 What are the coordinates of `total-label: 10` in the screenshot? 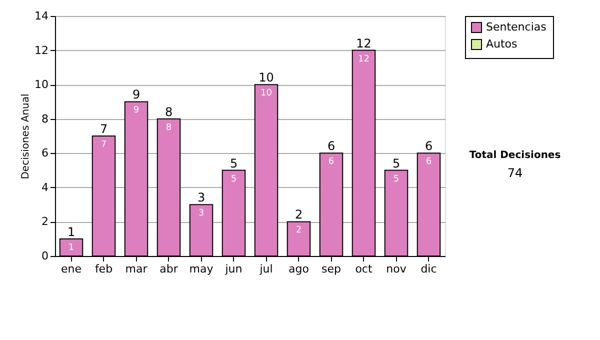 It's located at (266, 77).